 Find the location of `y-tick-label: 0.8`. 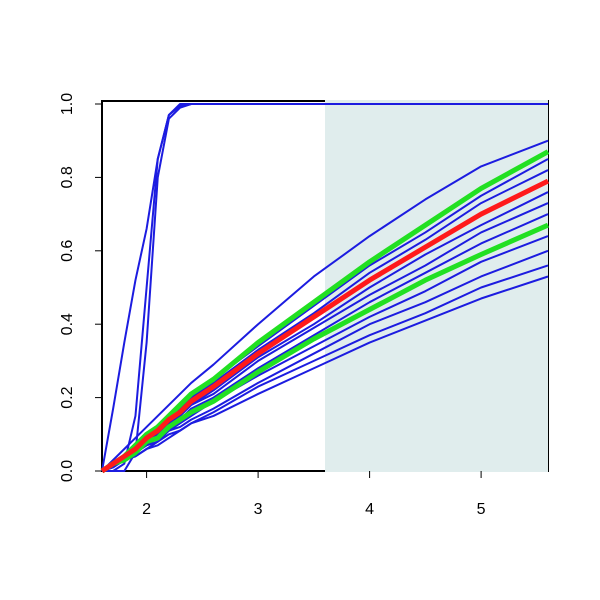

y-tick-label: 0.8 is located at coordinates (67, 177).